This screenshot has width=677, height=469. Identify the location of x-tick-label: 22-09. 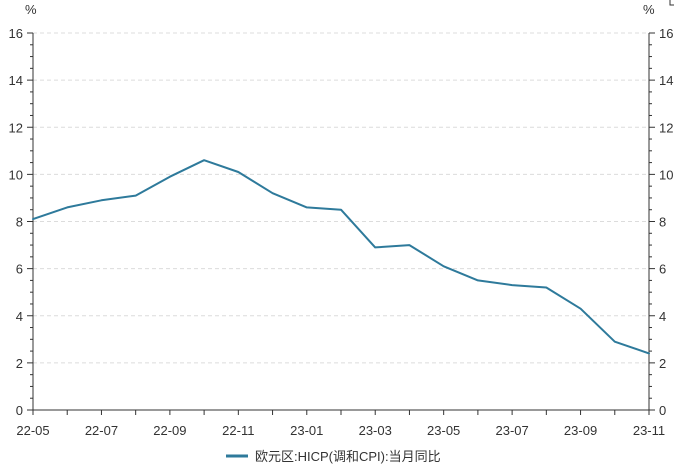
(169, 430).